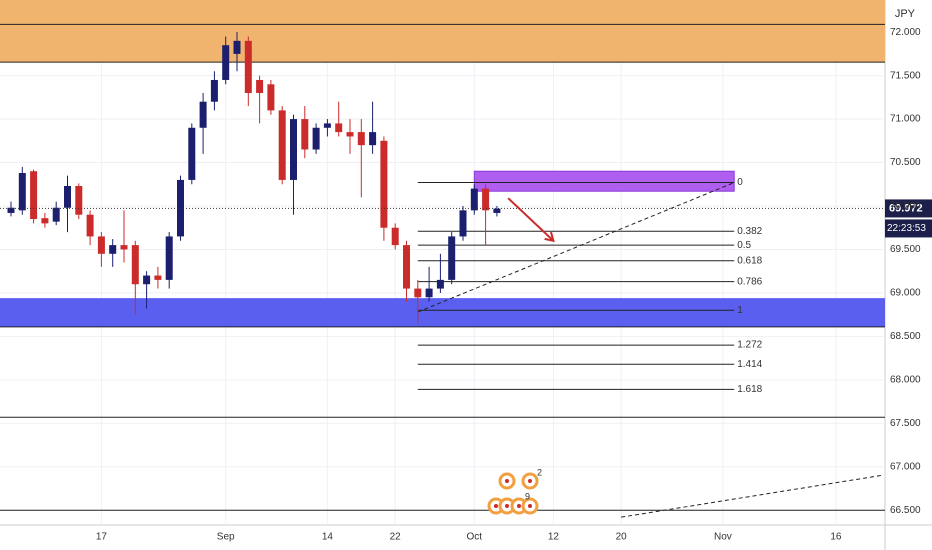  I want to click on event-count: 9, so click(527, 496).